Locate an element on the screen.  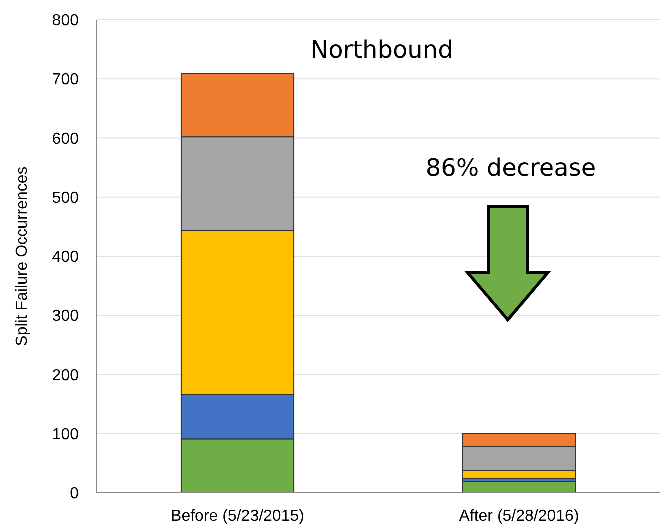
y-tick-label: 0 is located at coordinates (75, 494).